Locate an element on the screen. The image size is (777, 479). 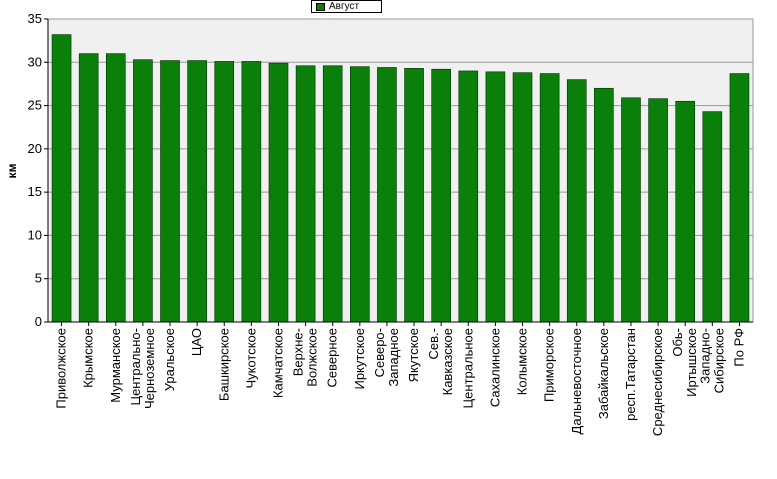
x-tick-label: Северо-Западное is located at coordinates (386, 357).